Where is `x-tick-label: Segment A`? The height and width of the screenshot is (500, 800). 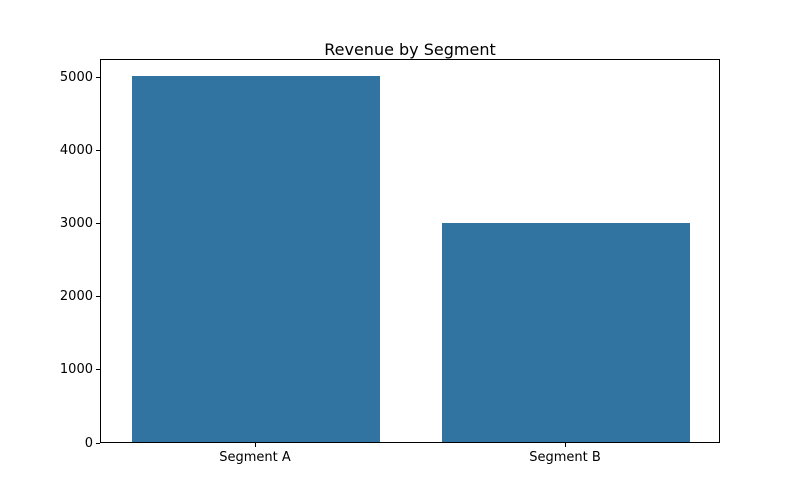
x-tick-label: Segment A is located at coordinates (255, 457).